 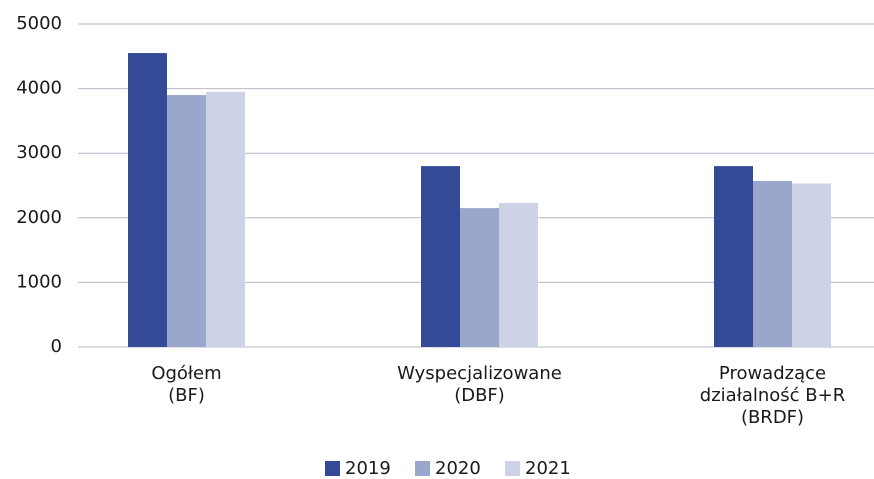 I want to click on y-tick-label: 5000, so click(x=39, y=23).